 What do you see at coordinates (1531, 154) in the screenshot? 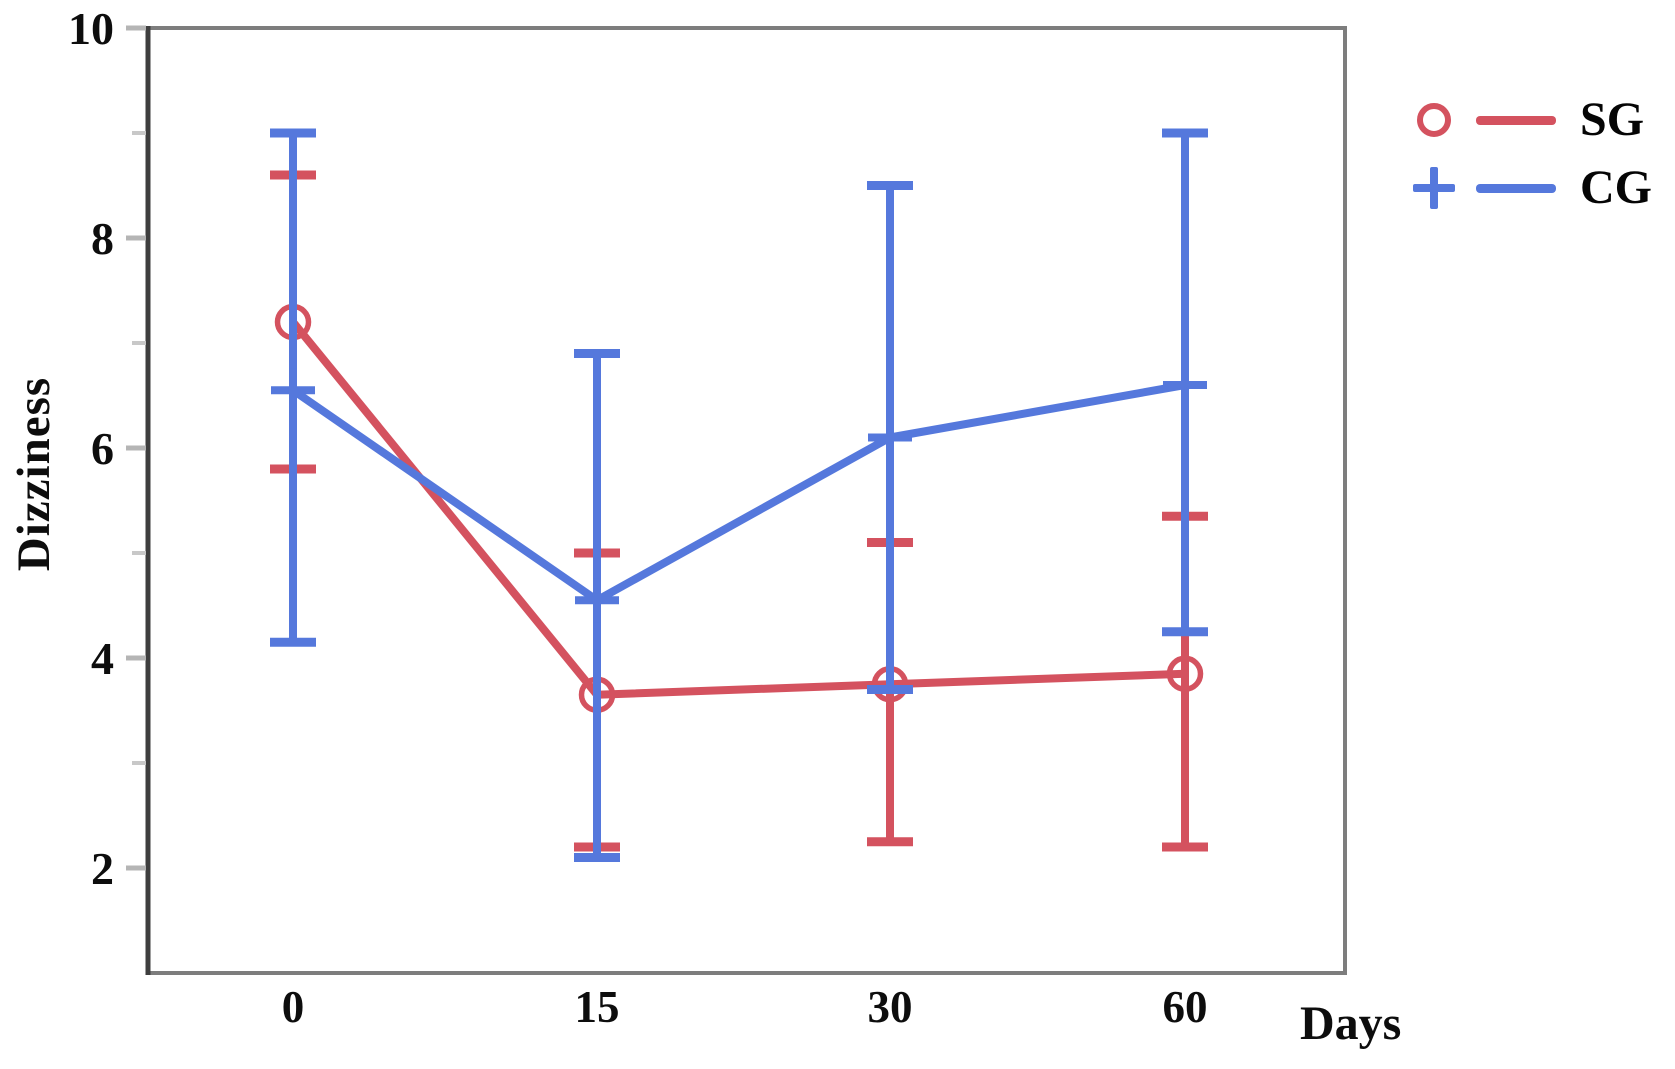
I see `legend: SG CG` at bounding box center [1531, 154].